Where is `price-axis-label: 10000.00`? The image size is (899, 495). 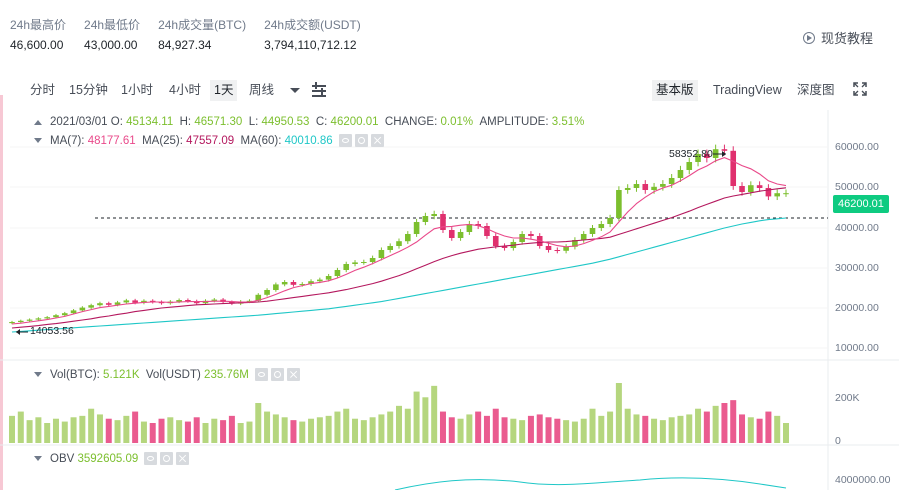
price-axis-label: 10000.00 is located at coordinates (857, 348).